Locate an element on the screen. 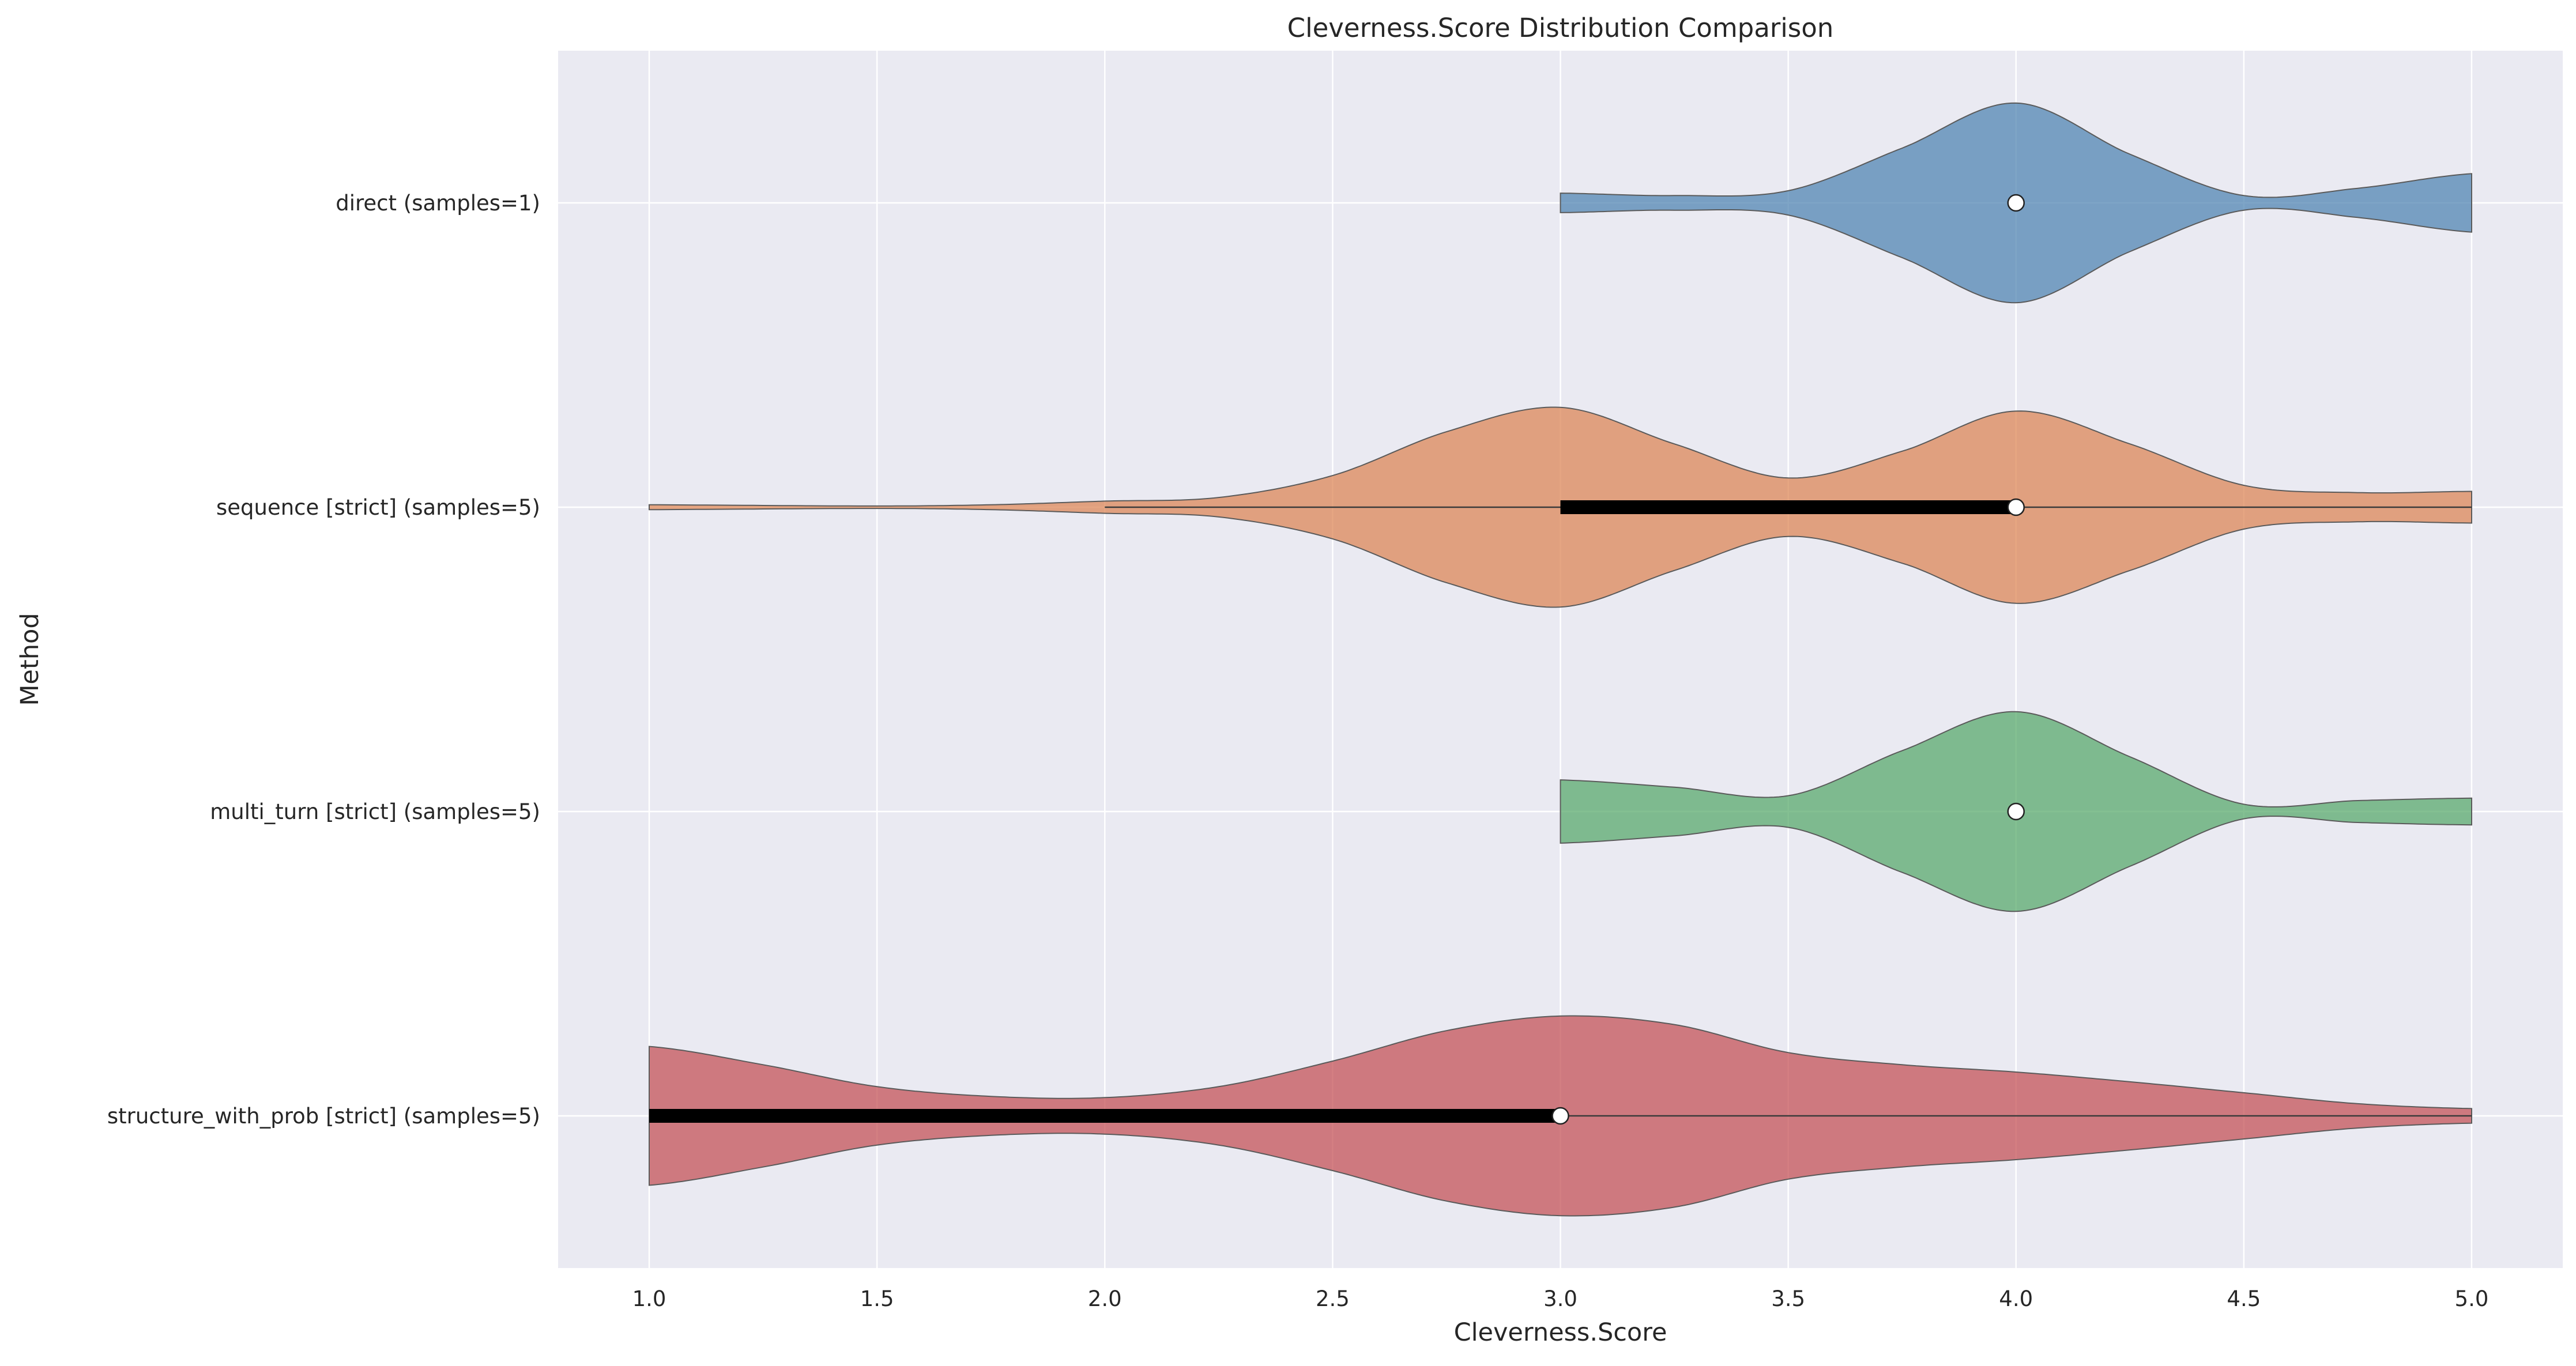 This screenshot has height=1366, width=2576. x-tick-label: 3.5 is located at coordinates (1788, 1298).